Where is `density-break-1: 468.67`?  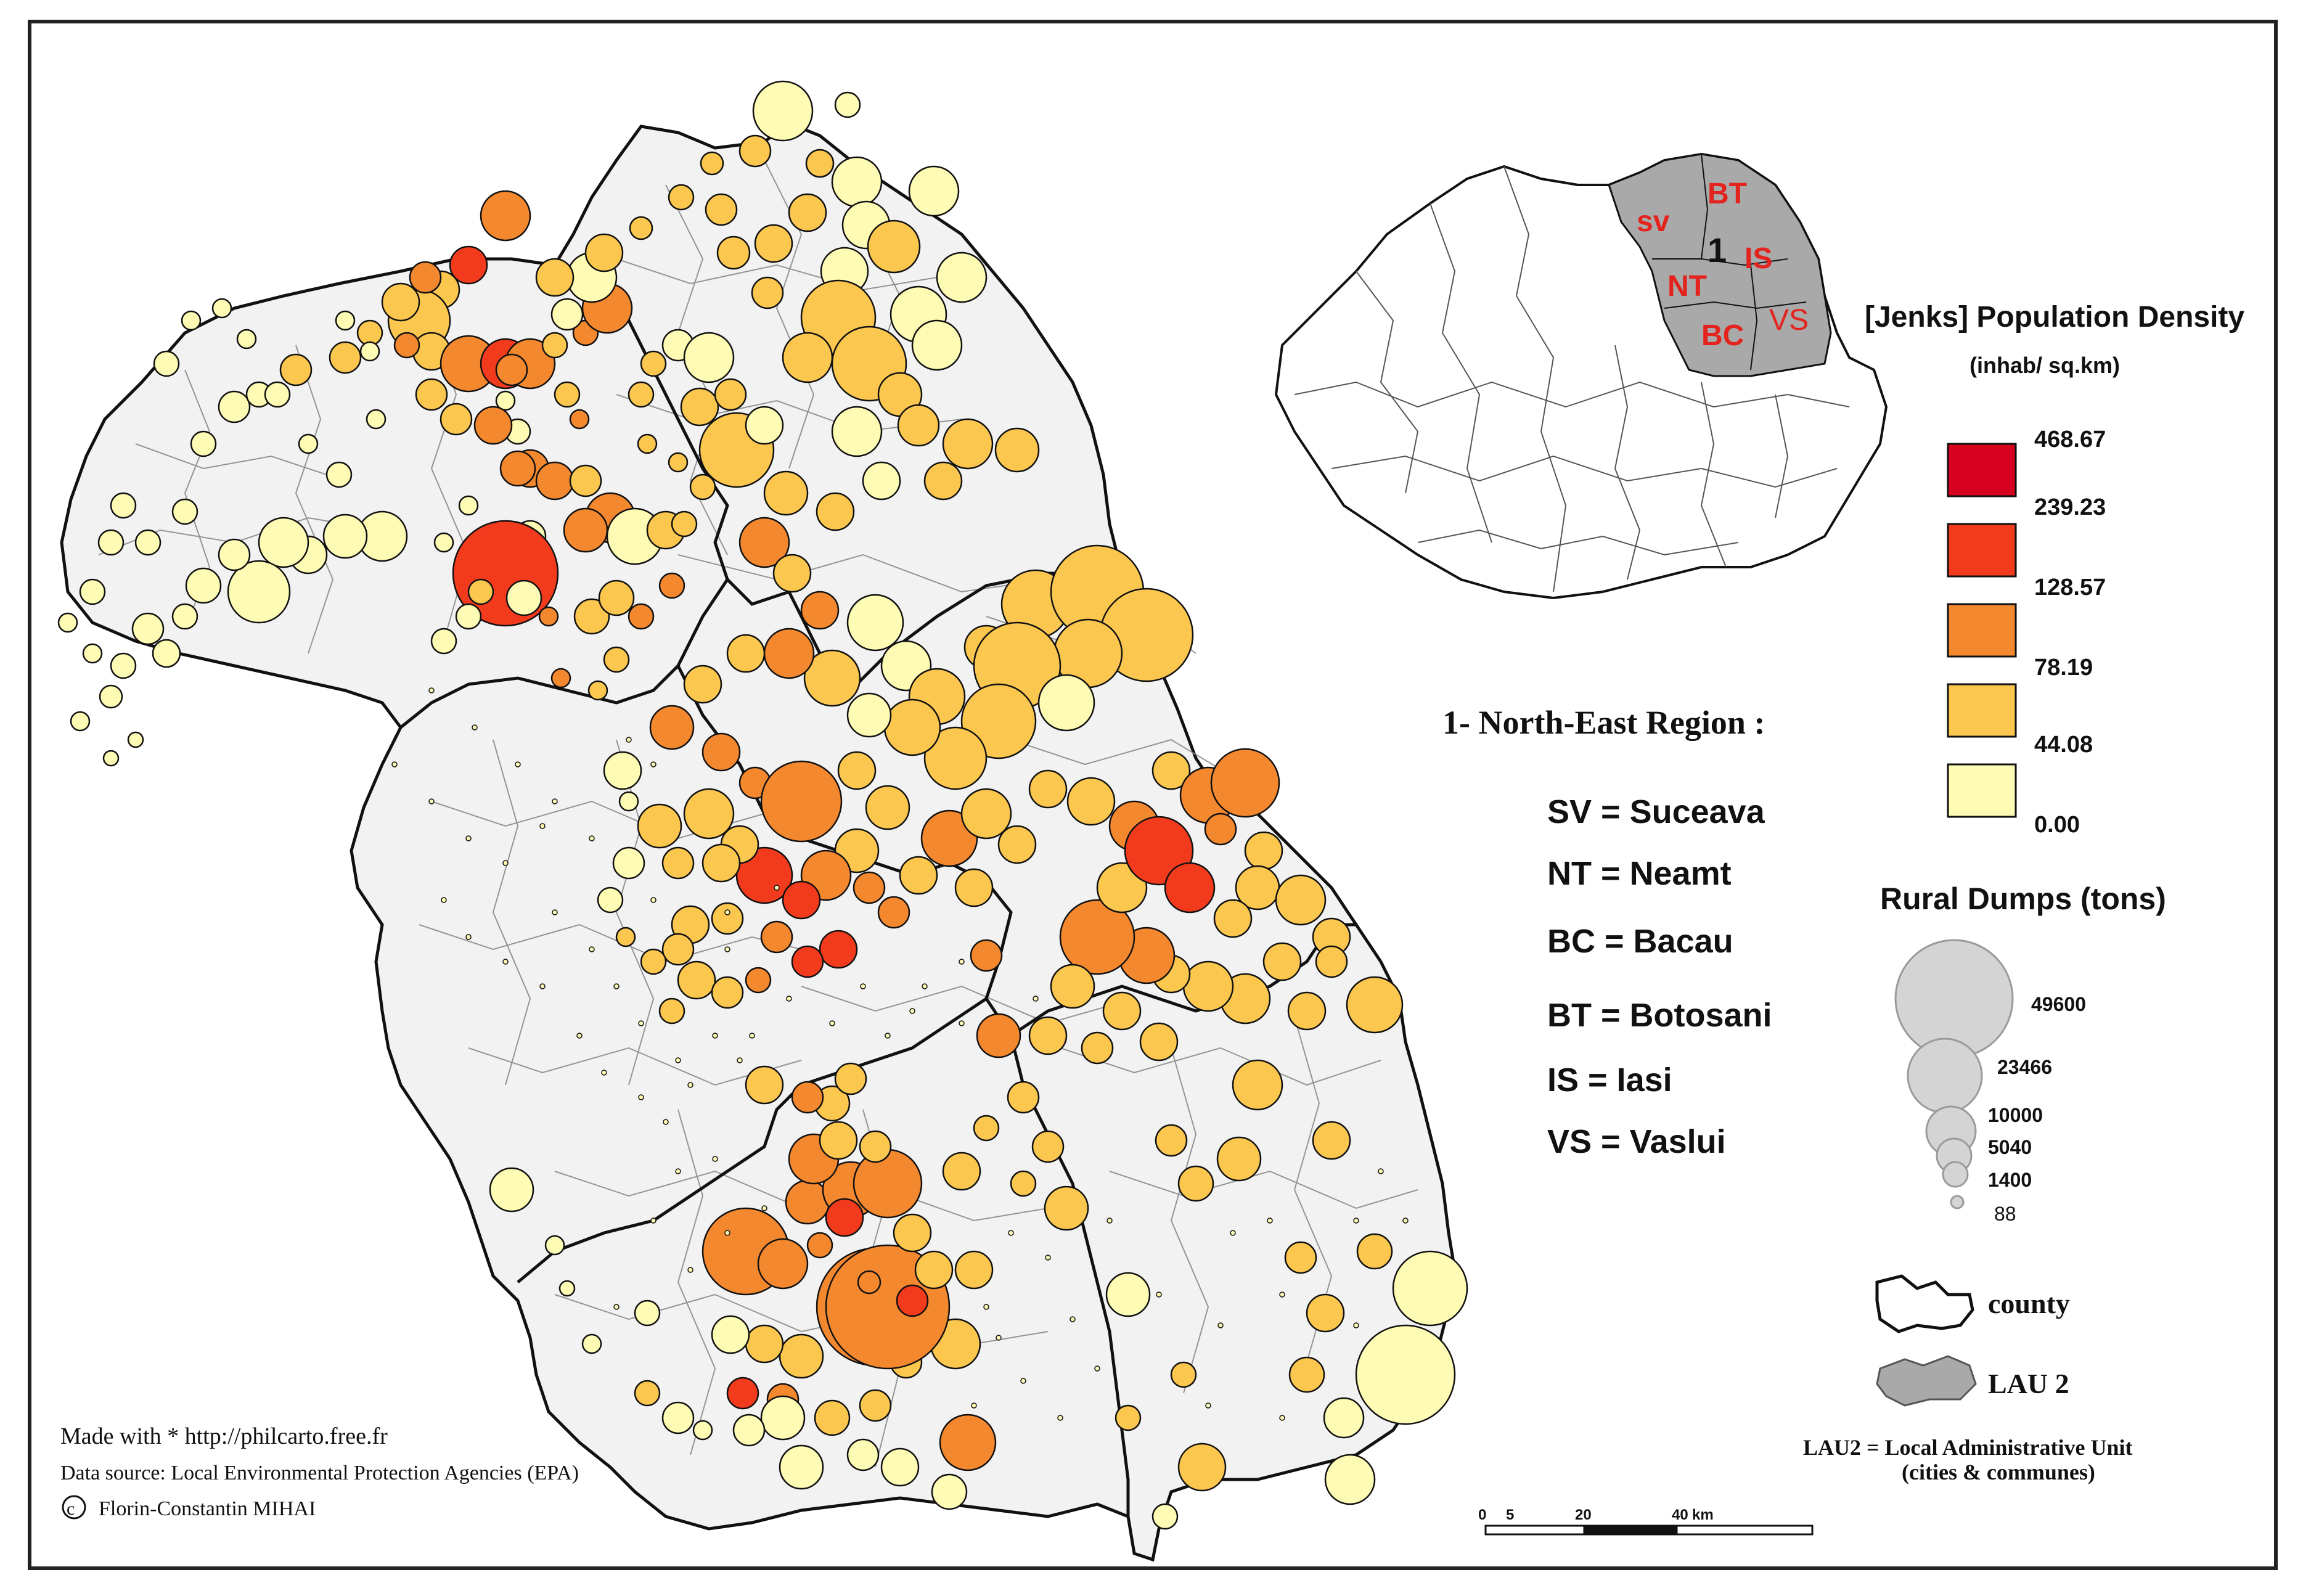 density-break-1: 468.67 is located at coordinates (2070, 439).